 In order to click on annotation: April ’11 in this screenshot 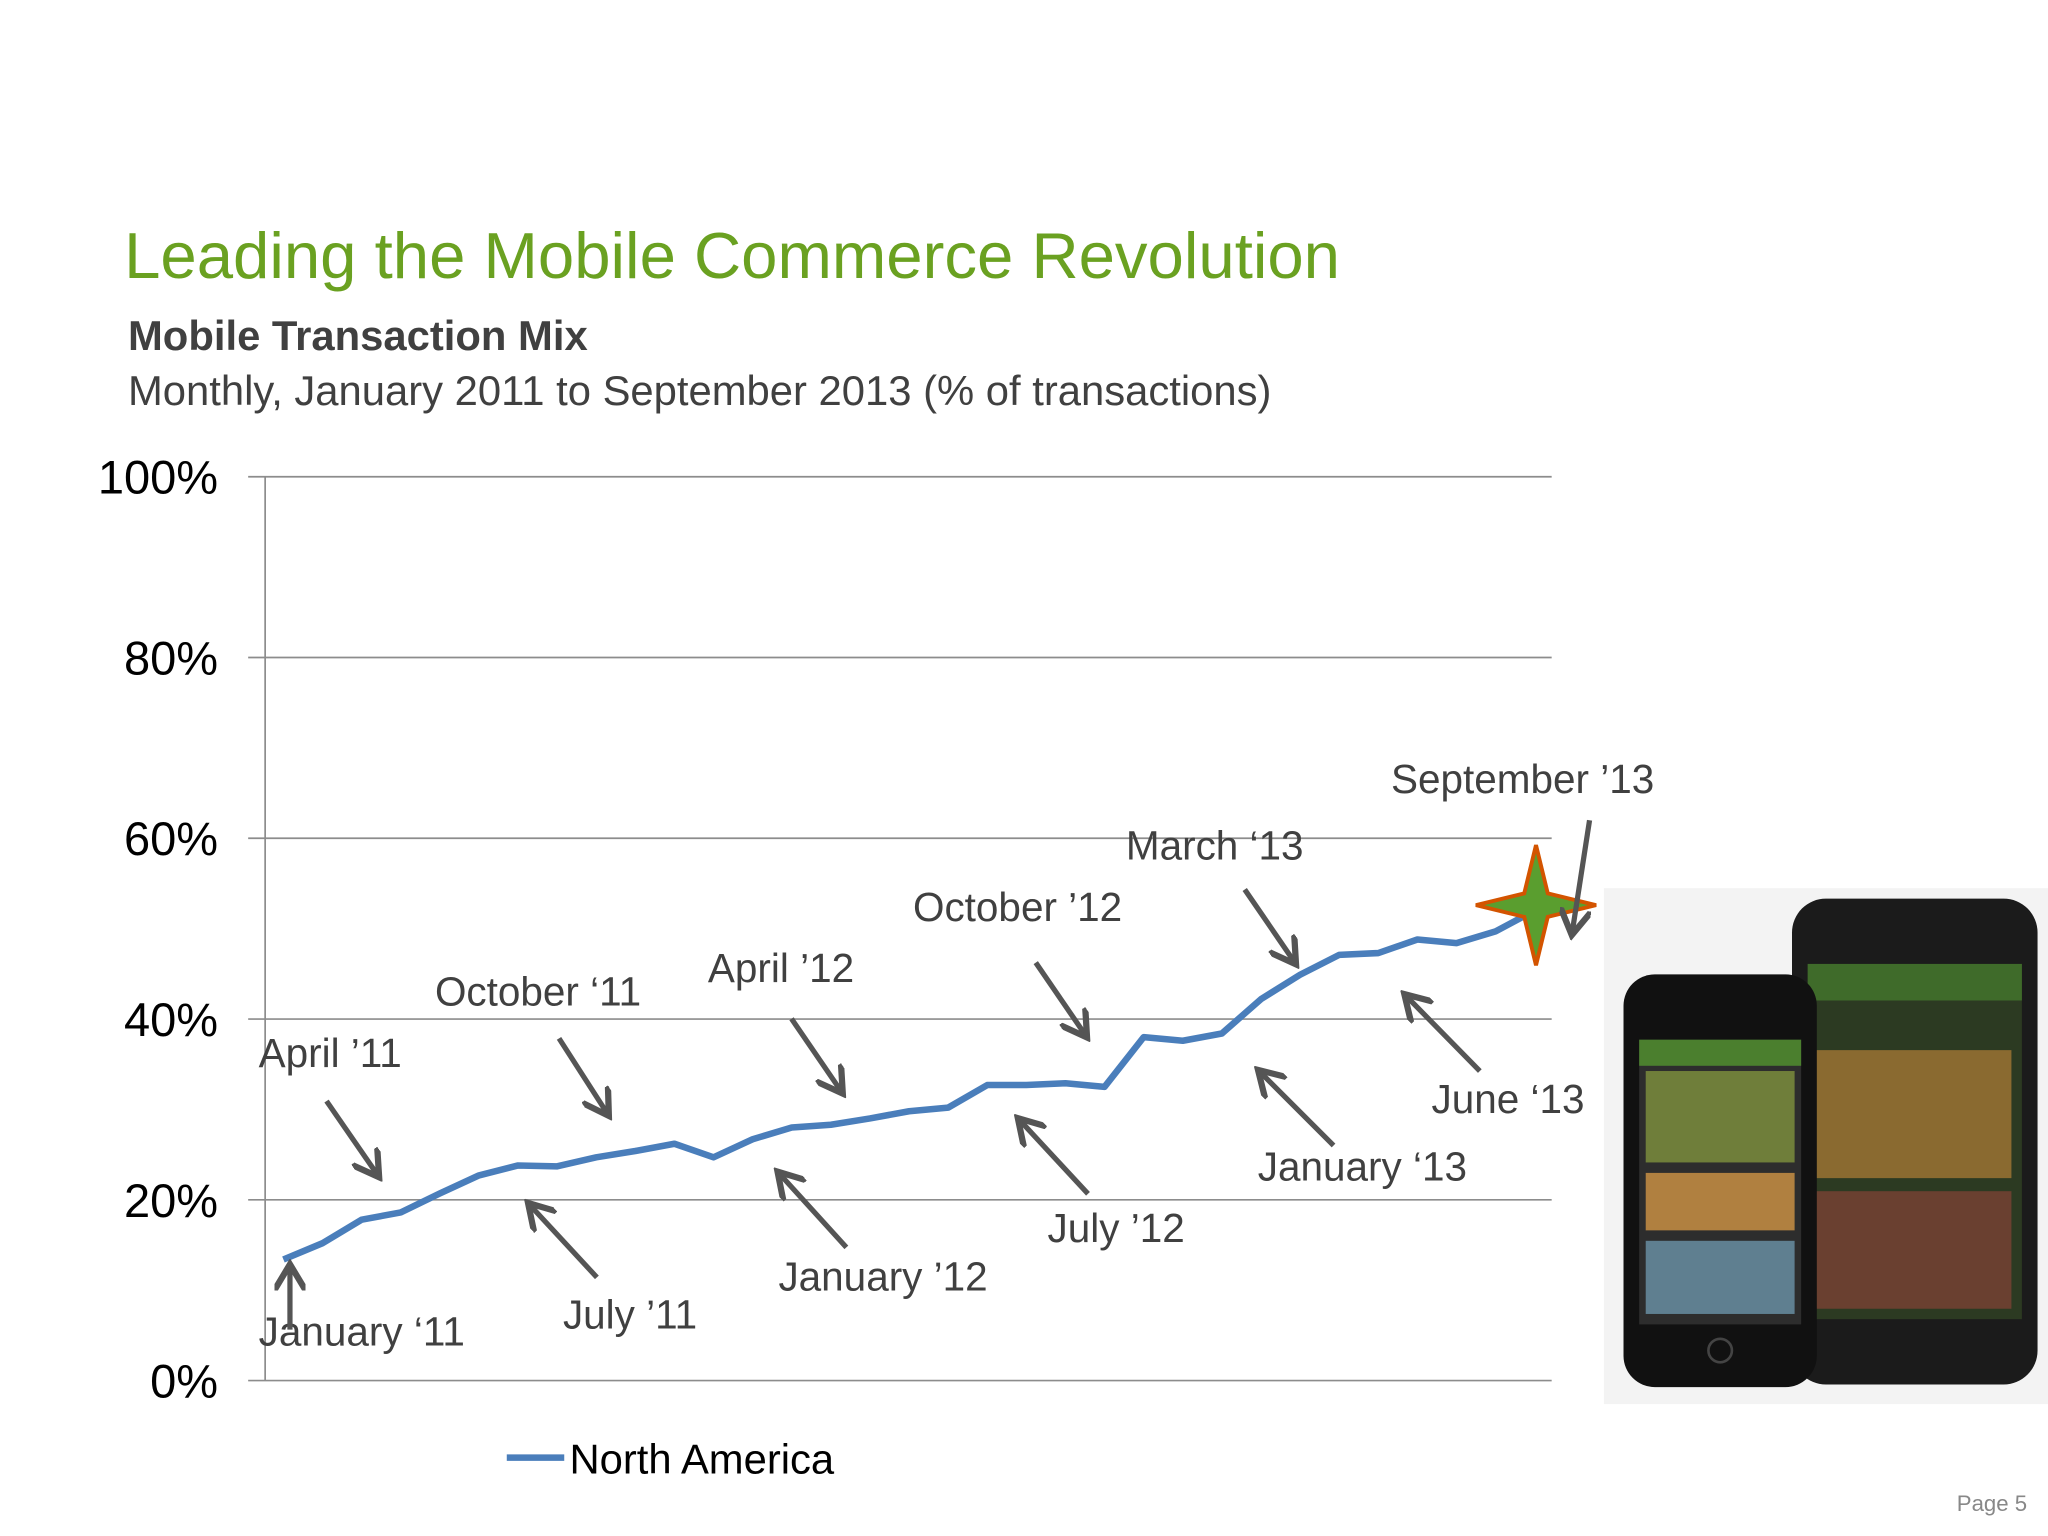, I will do `click(330, 1053)`.